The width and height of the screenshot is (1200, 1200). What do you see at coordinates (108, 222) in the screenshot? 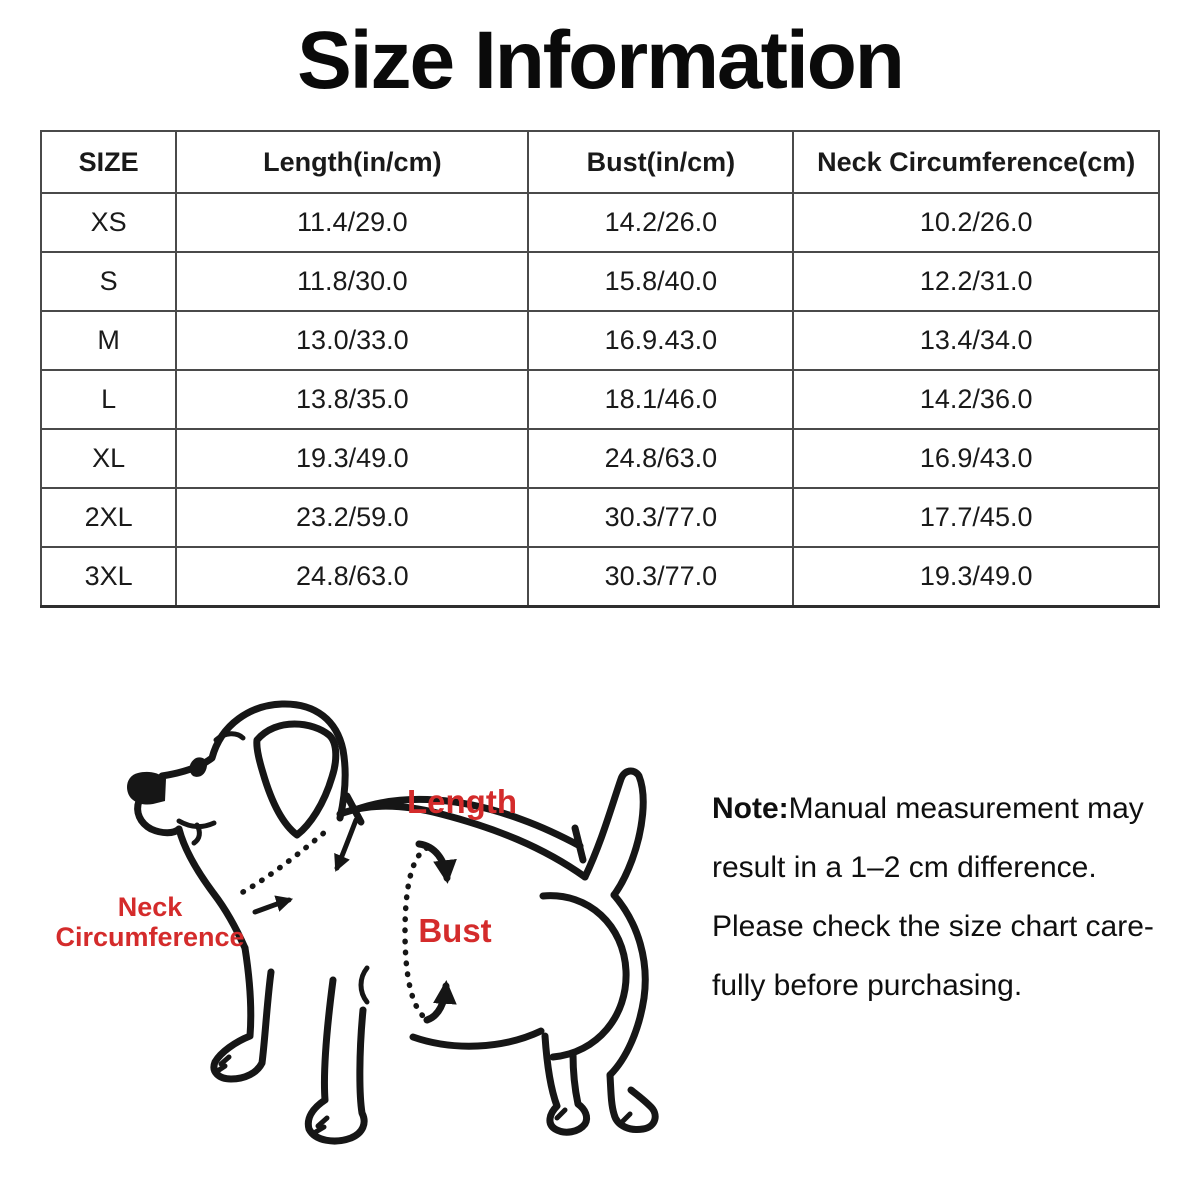
I see `cell-size: XS` at bounding box center [108, 222].